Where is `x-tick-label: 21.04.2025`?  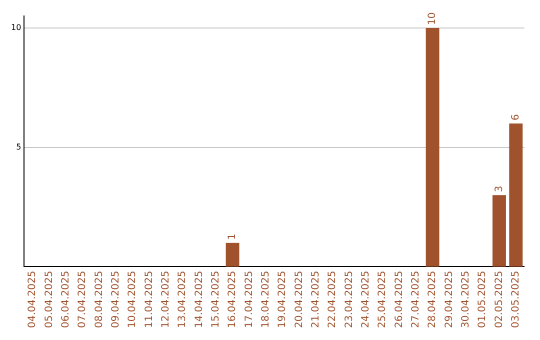
x-tick-label: 21.04.2025 is located at coordinates (316, 299).